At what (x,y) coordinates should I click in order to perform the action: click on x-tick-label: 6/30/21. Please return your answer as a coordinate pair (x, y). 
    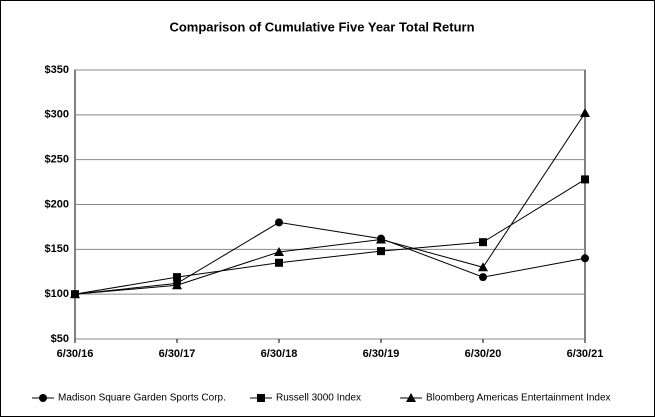
    Looking at the image, I should click on (585, 354).